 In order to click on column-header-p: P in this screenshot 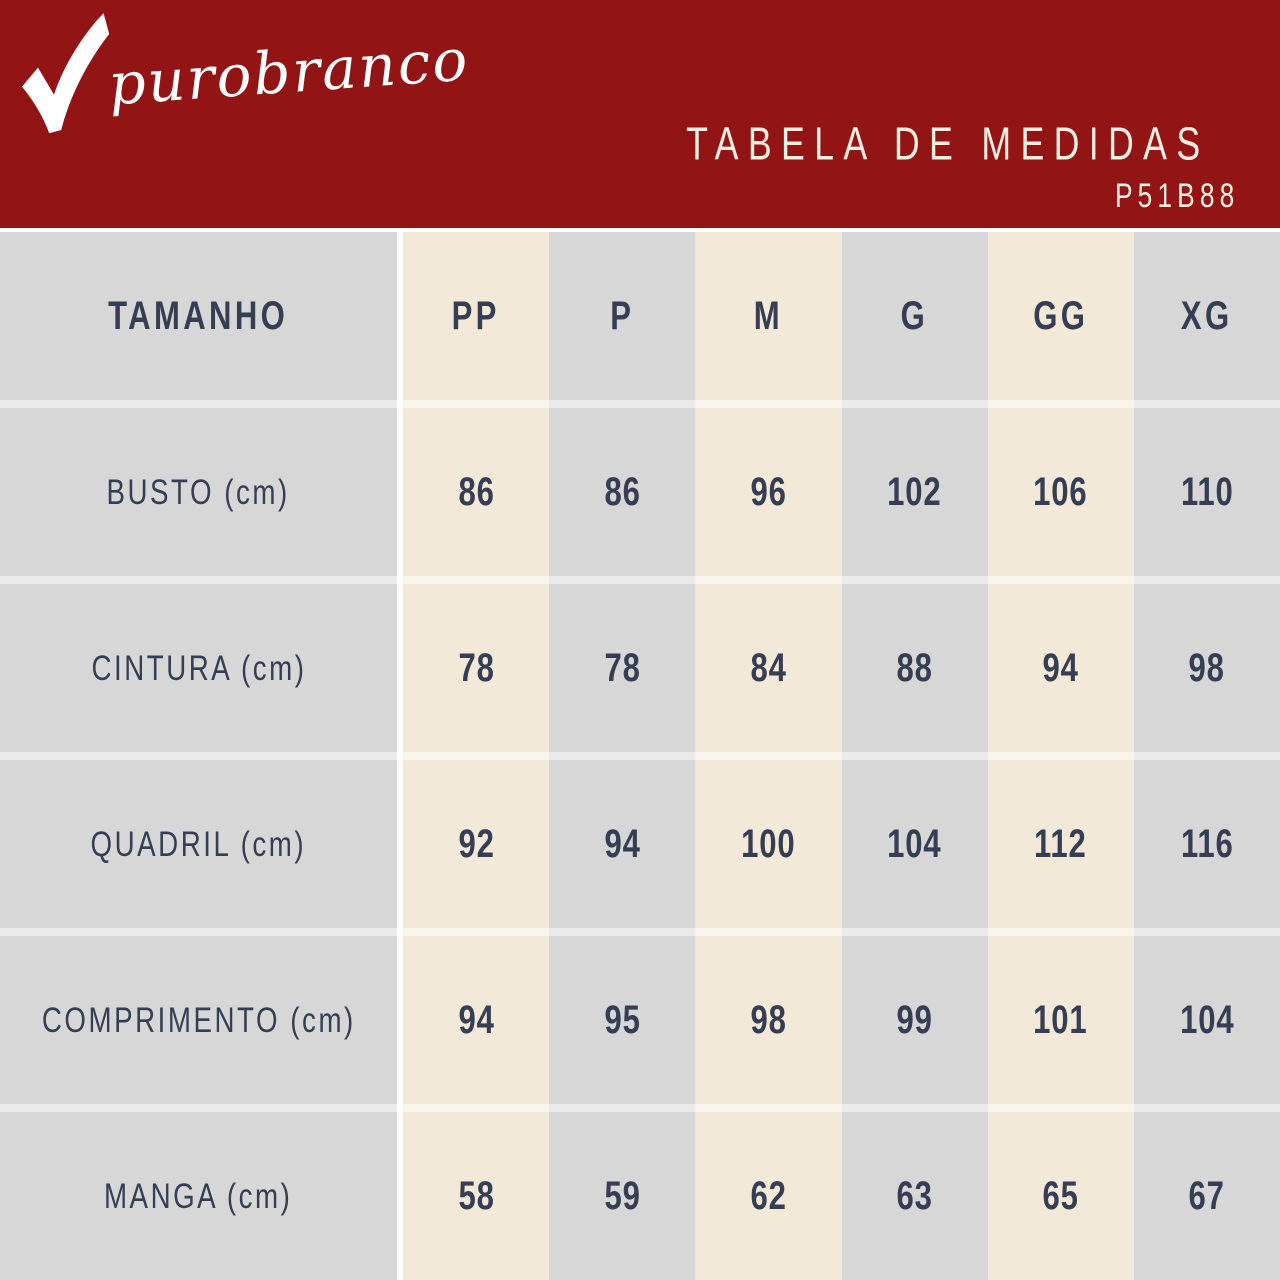, I will do `click(622, 316)`.